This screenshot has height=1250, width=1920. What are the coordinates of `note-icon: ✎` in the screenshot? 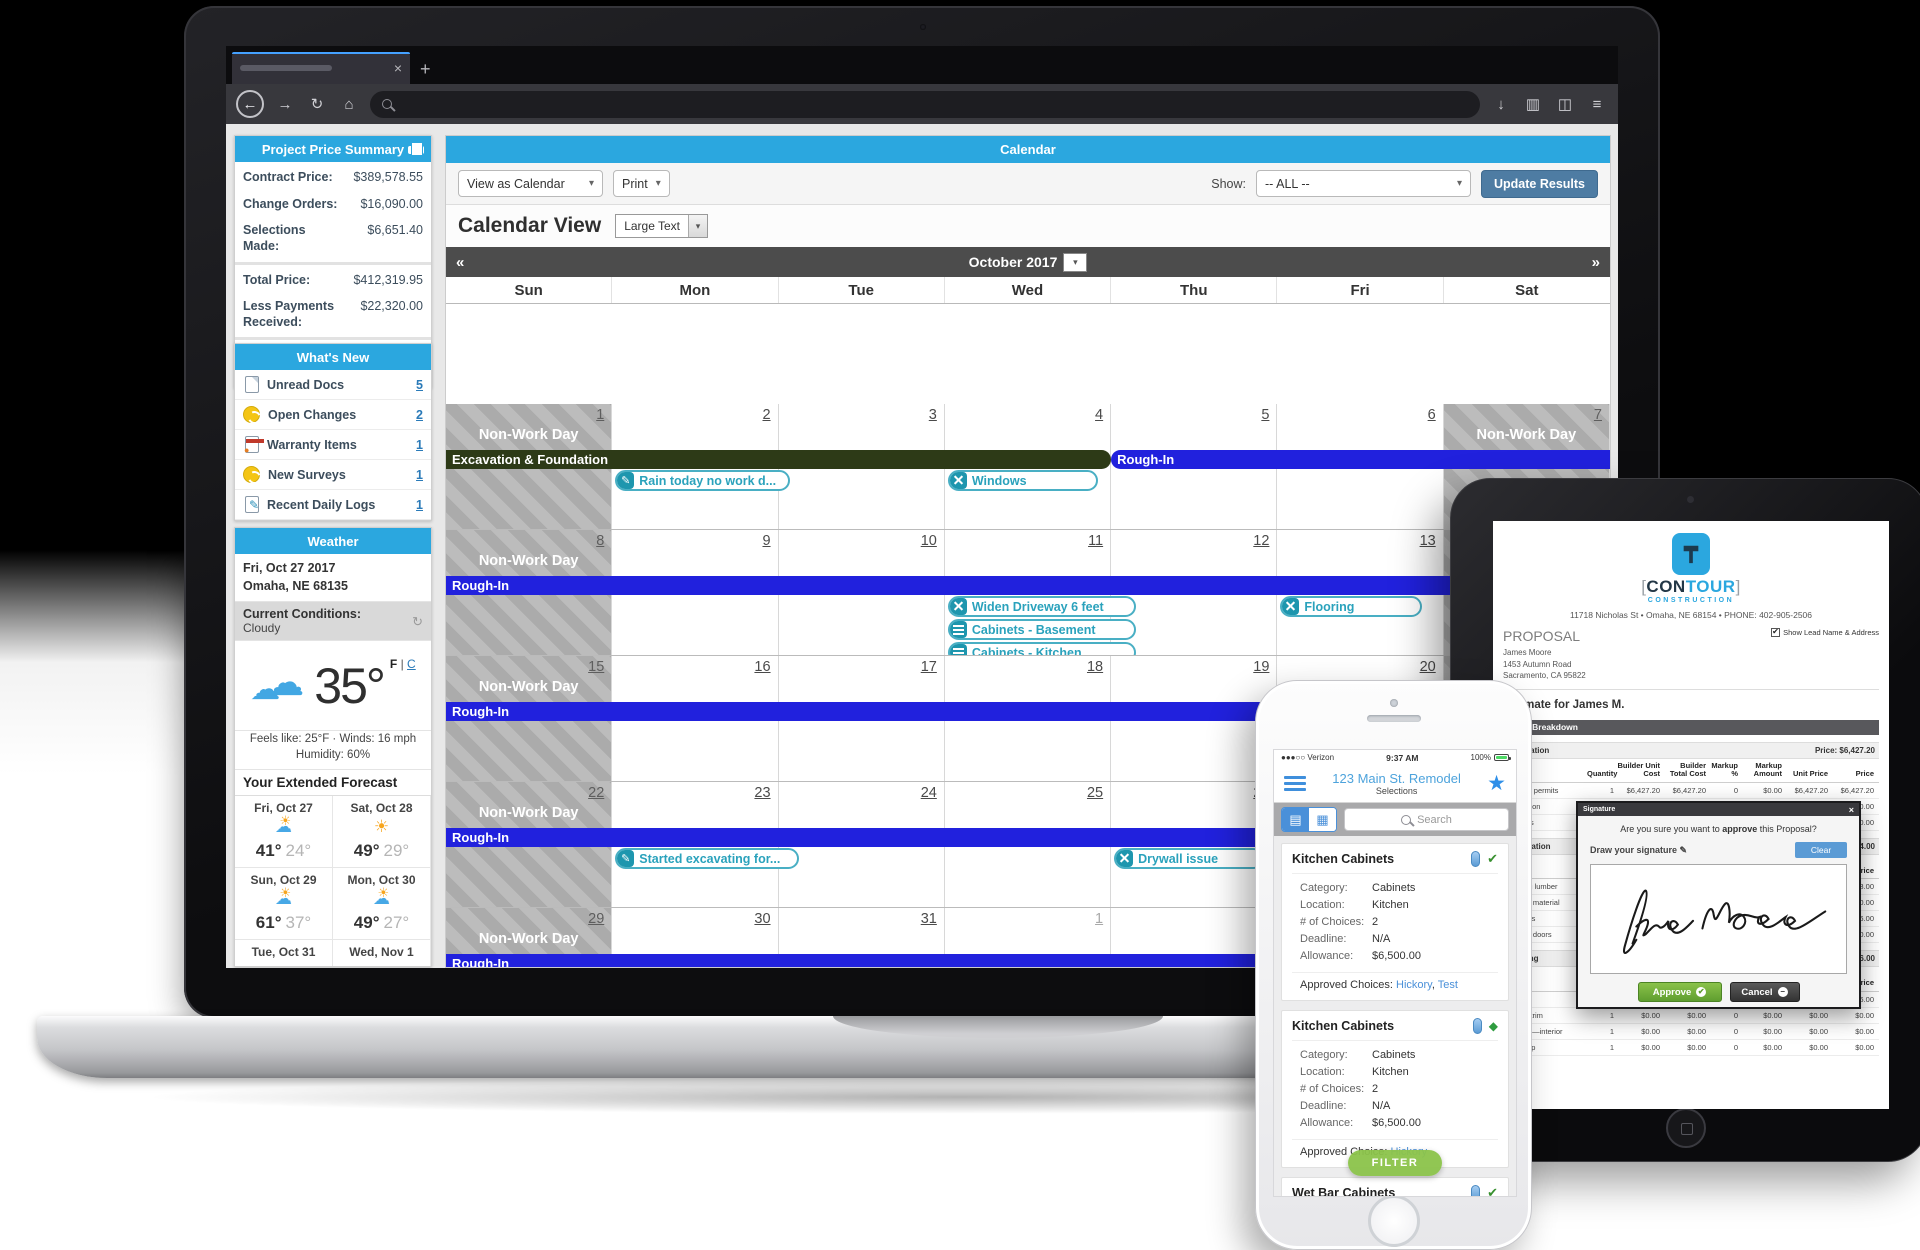 It's located at (626, 858).